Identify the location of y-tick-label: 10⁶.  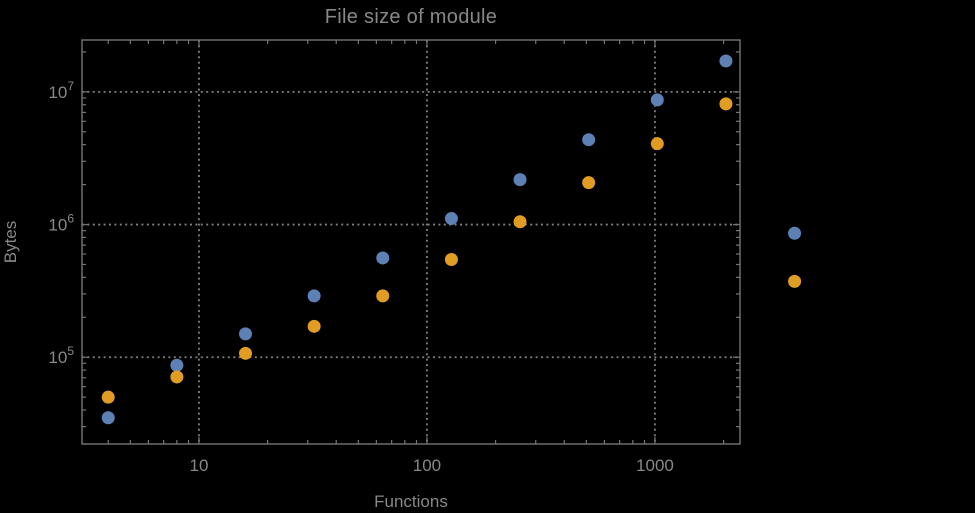
(61, 223).